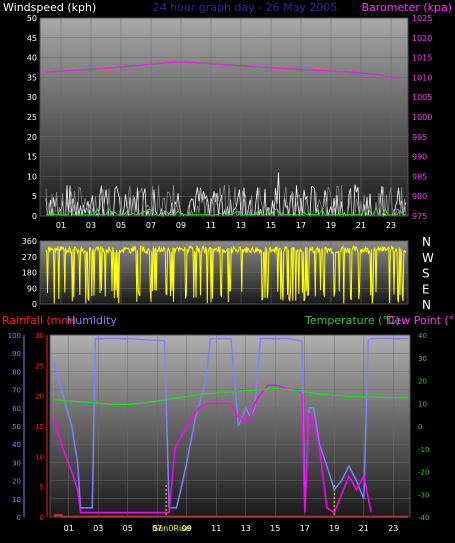  What do you see at coordinates (69, 528) in the screenshot?
I see `bot-x-tick: 01` at bounding box center [69, 528].